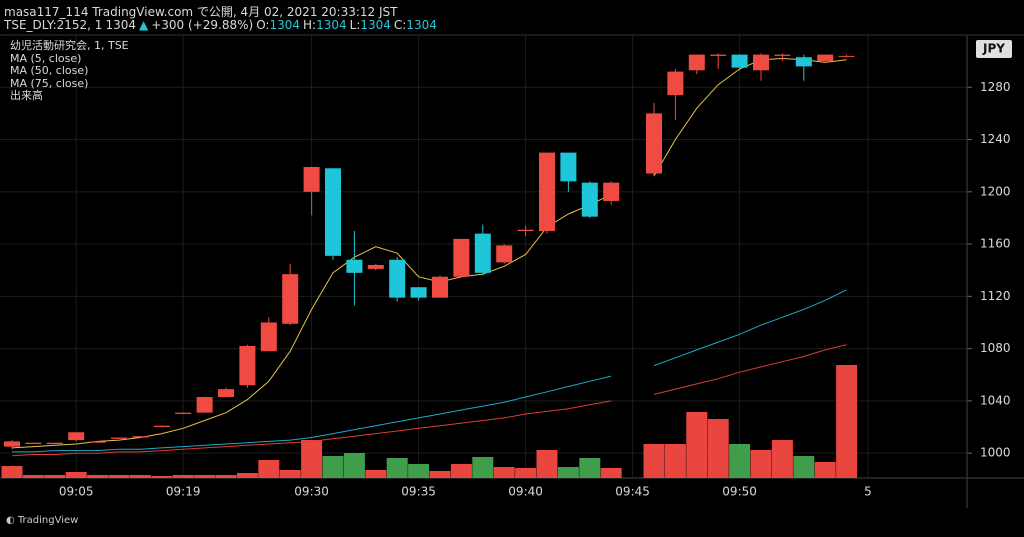 Image resolution: width=1024 pixels, height=537 pixels. I want to click on up-arrow: ▲, so click(144, 25).